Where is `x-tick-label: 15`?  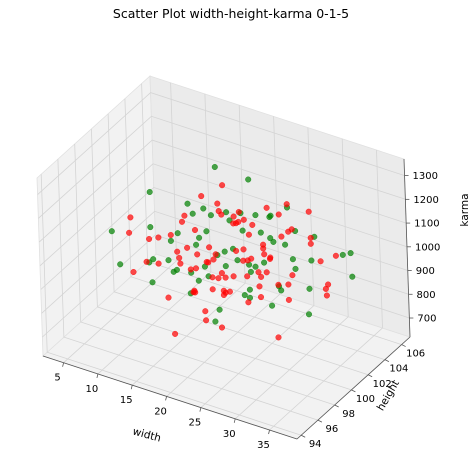
x-tick-label: 15 is located at coordinates (126, 400).